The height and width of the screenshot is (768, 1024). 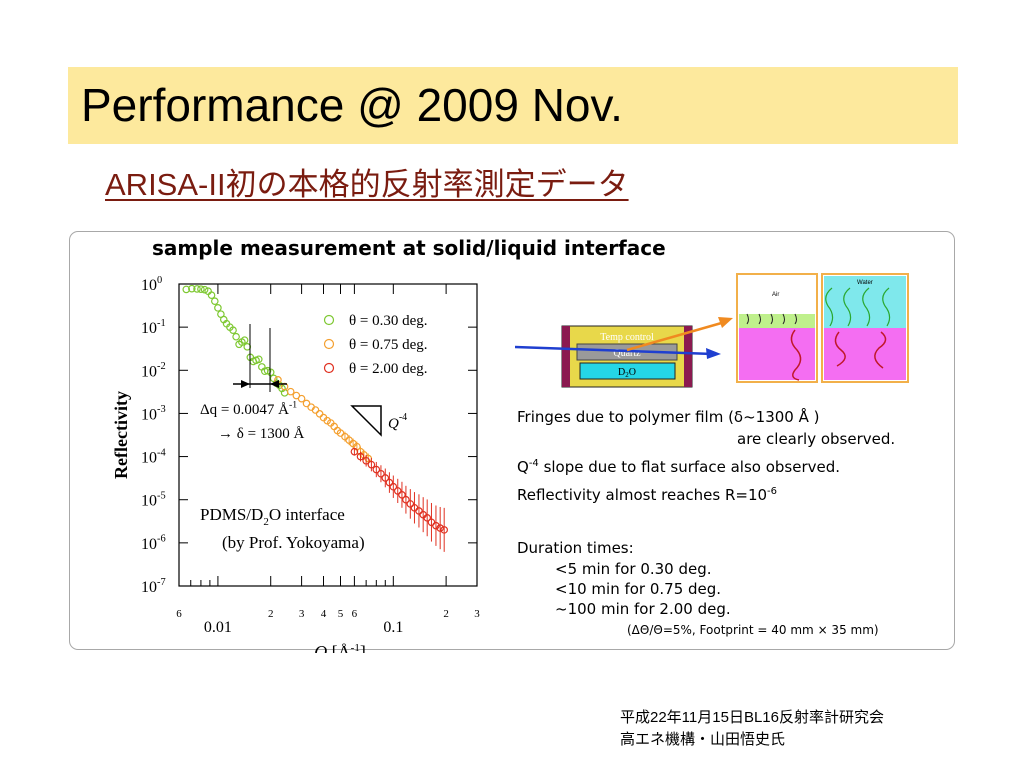 I want to click on slope-label: Q-4, so click(x=397, y=422).